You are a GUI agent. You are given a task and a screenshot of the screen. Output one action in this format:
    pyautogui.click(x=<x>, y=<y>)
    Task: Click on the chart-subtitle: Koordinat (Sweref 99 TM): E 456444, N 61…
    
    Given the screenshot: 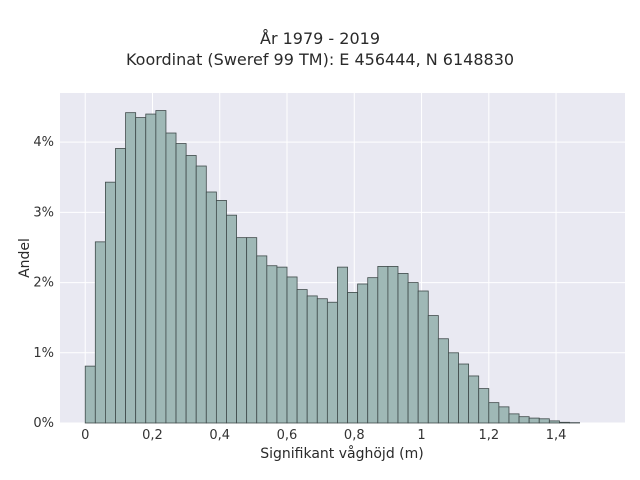 What is the action you would take?
    pyautogui.click(x=320, y=59)
    